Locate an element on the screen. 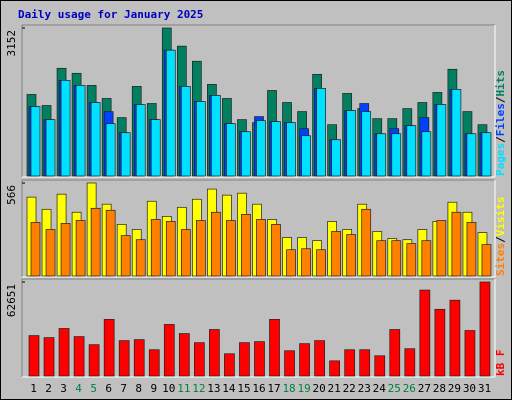  legend: kB F is located at coordinates (500, 363).